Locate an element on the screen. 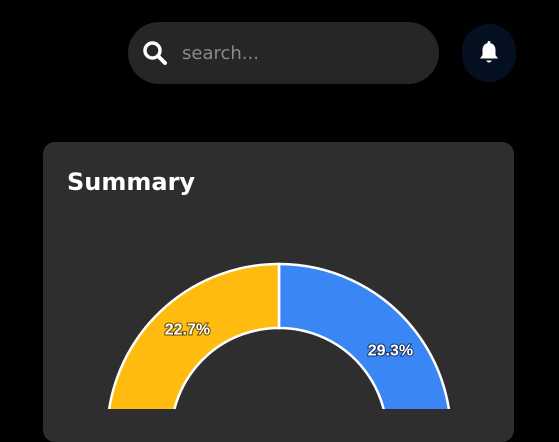  bell-icon is located at coordinates (489, 52).